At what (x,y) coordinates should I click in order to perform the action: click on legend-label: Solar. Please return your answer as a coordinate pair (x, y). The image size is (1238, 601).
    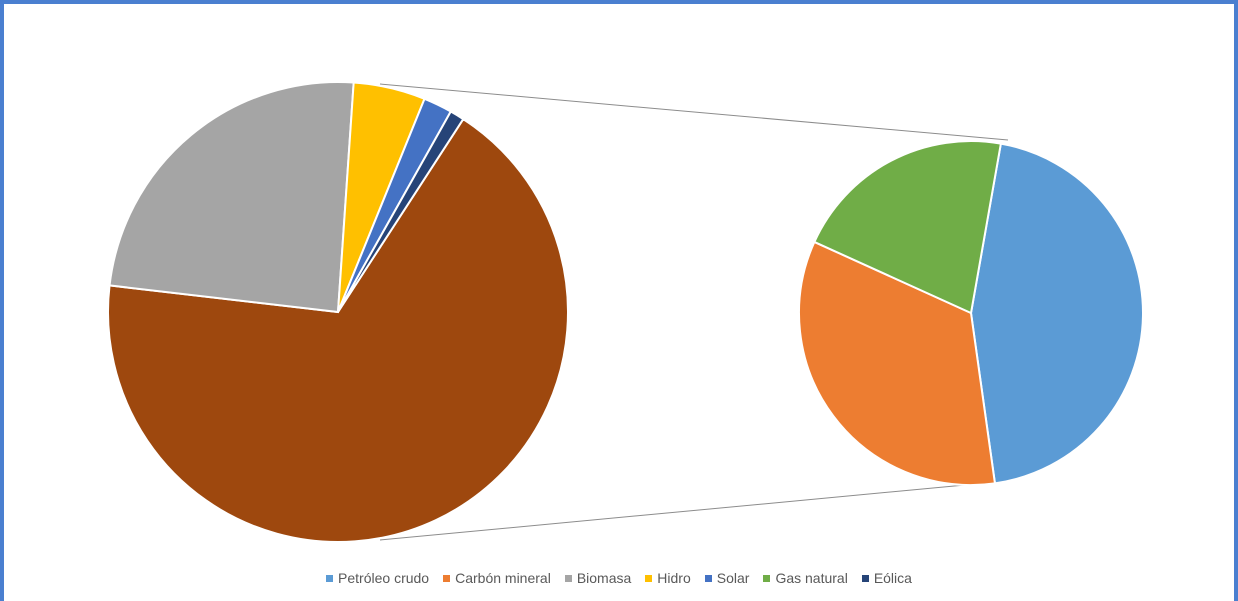
    Looking at the image, I should click on (733, 578).